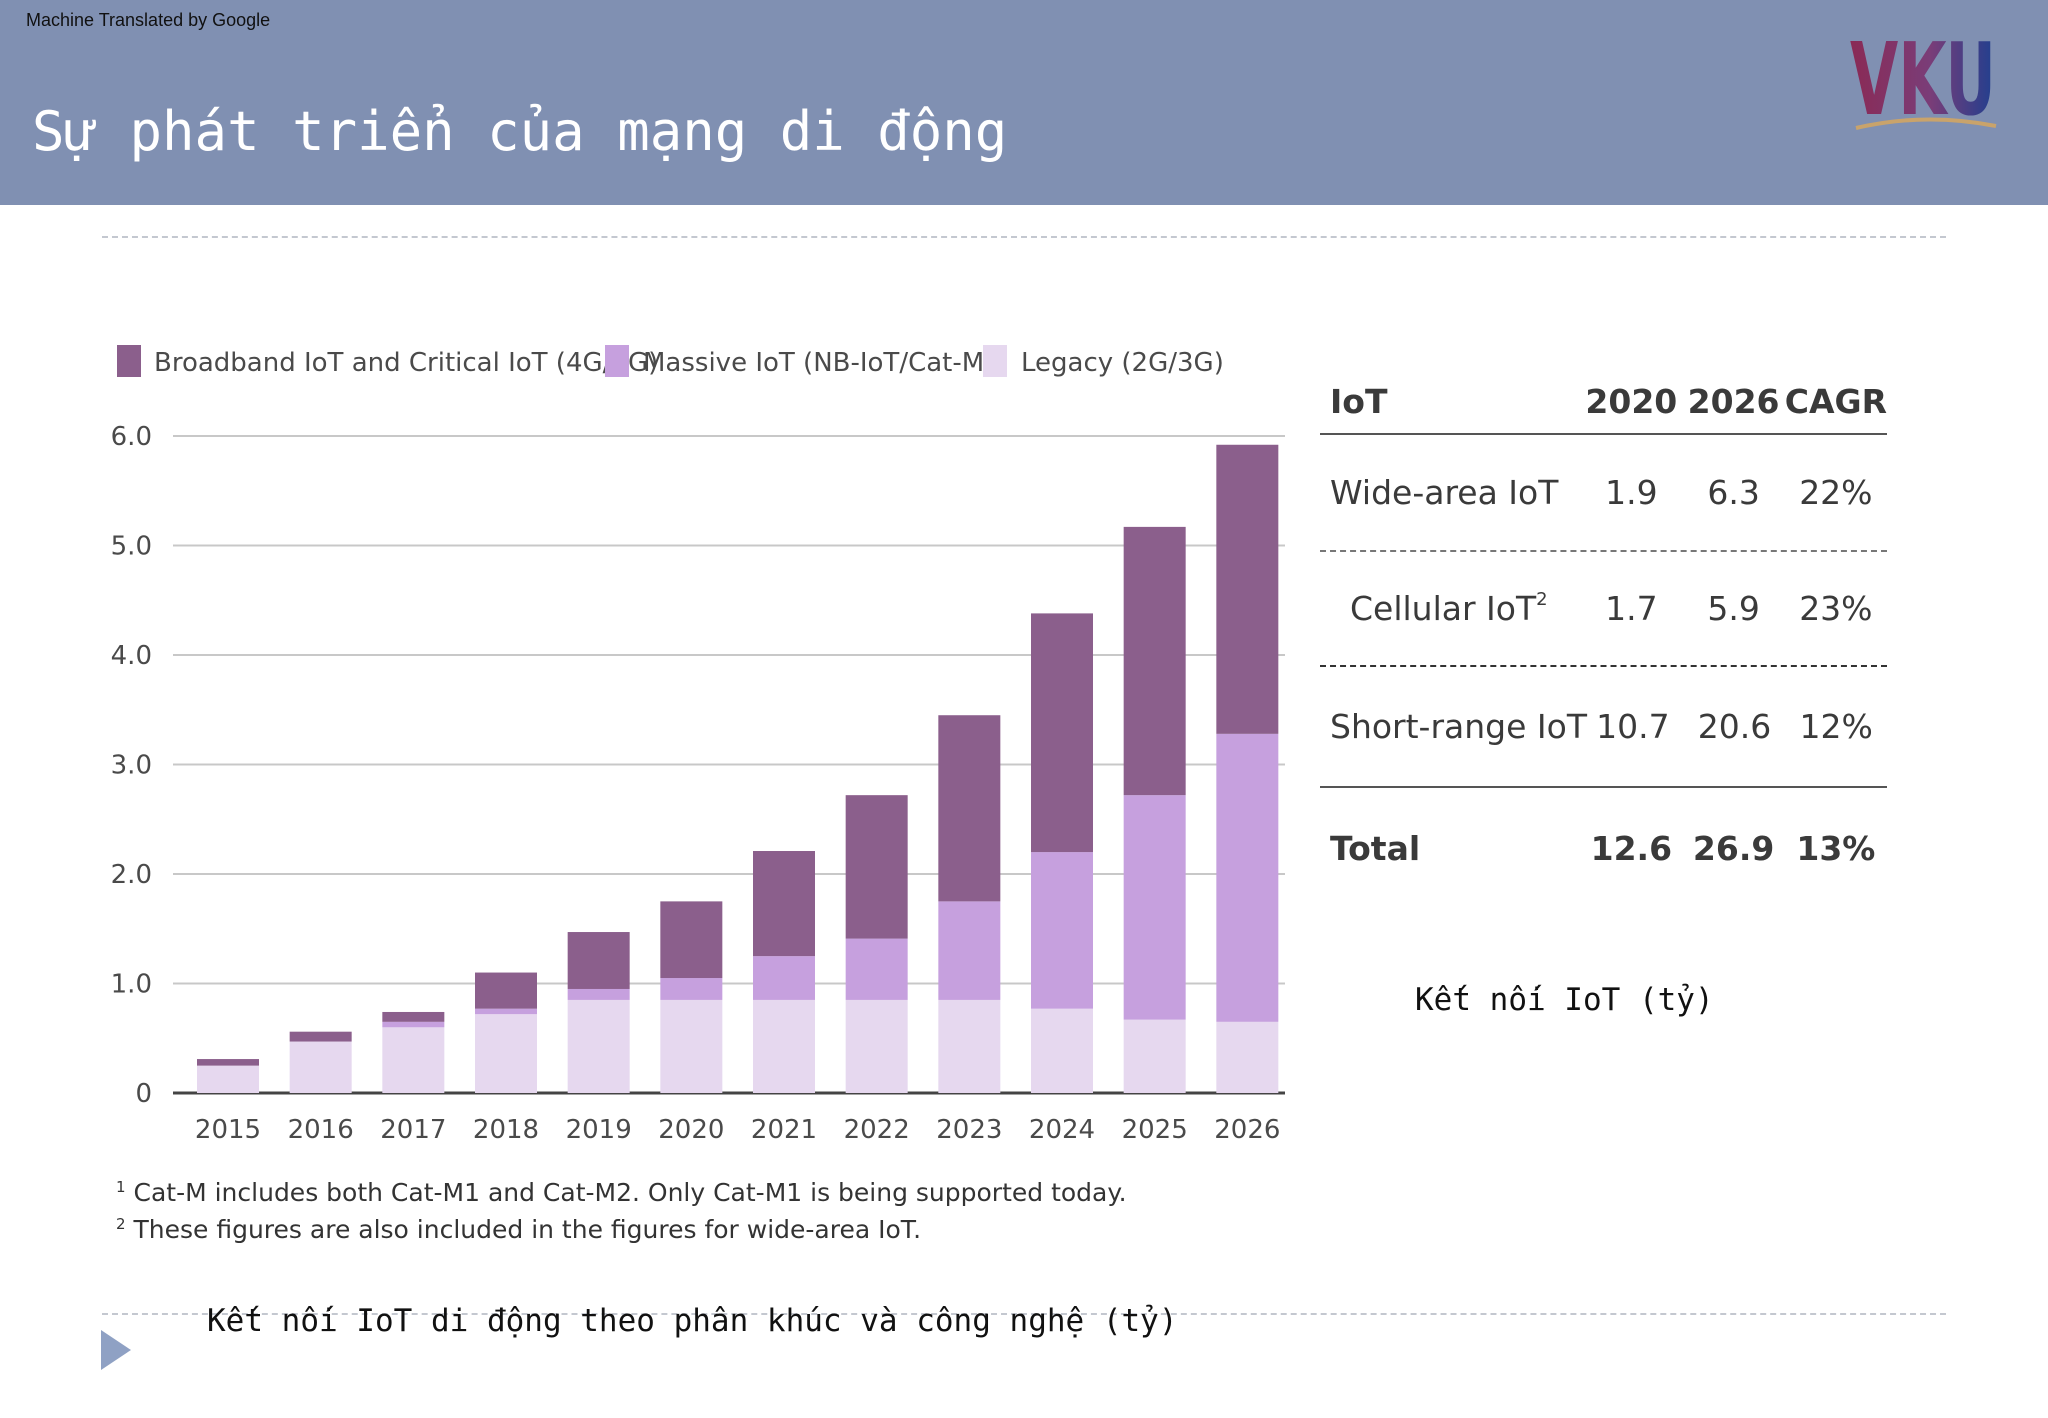 This screenshot has height=1418, width=2048. What do you see at coordinates (1359, 401) in the screenshot?
I see `table-header-iot: IoT` at bounding box center [1359, 401].